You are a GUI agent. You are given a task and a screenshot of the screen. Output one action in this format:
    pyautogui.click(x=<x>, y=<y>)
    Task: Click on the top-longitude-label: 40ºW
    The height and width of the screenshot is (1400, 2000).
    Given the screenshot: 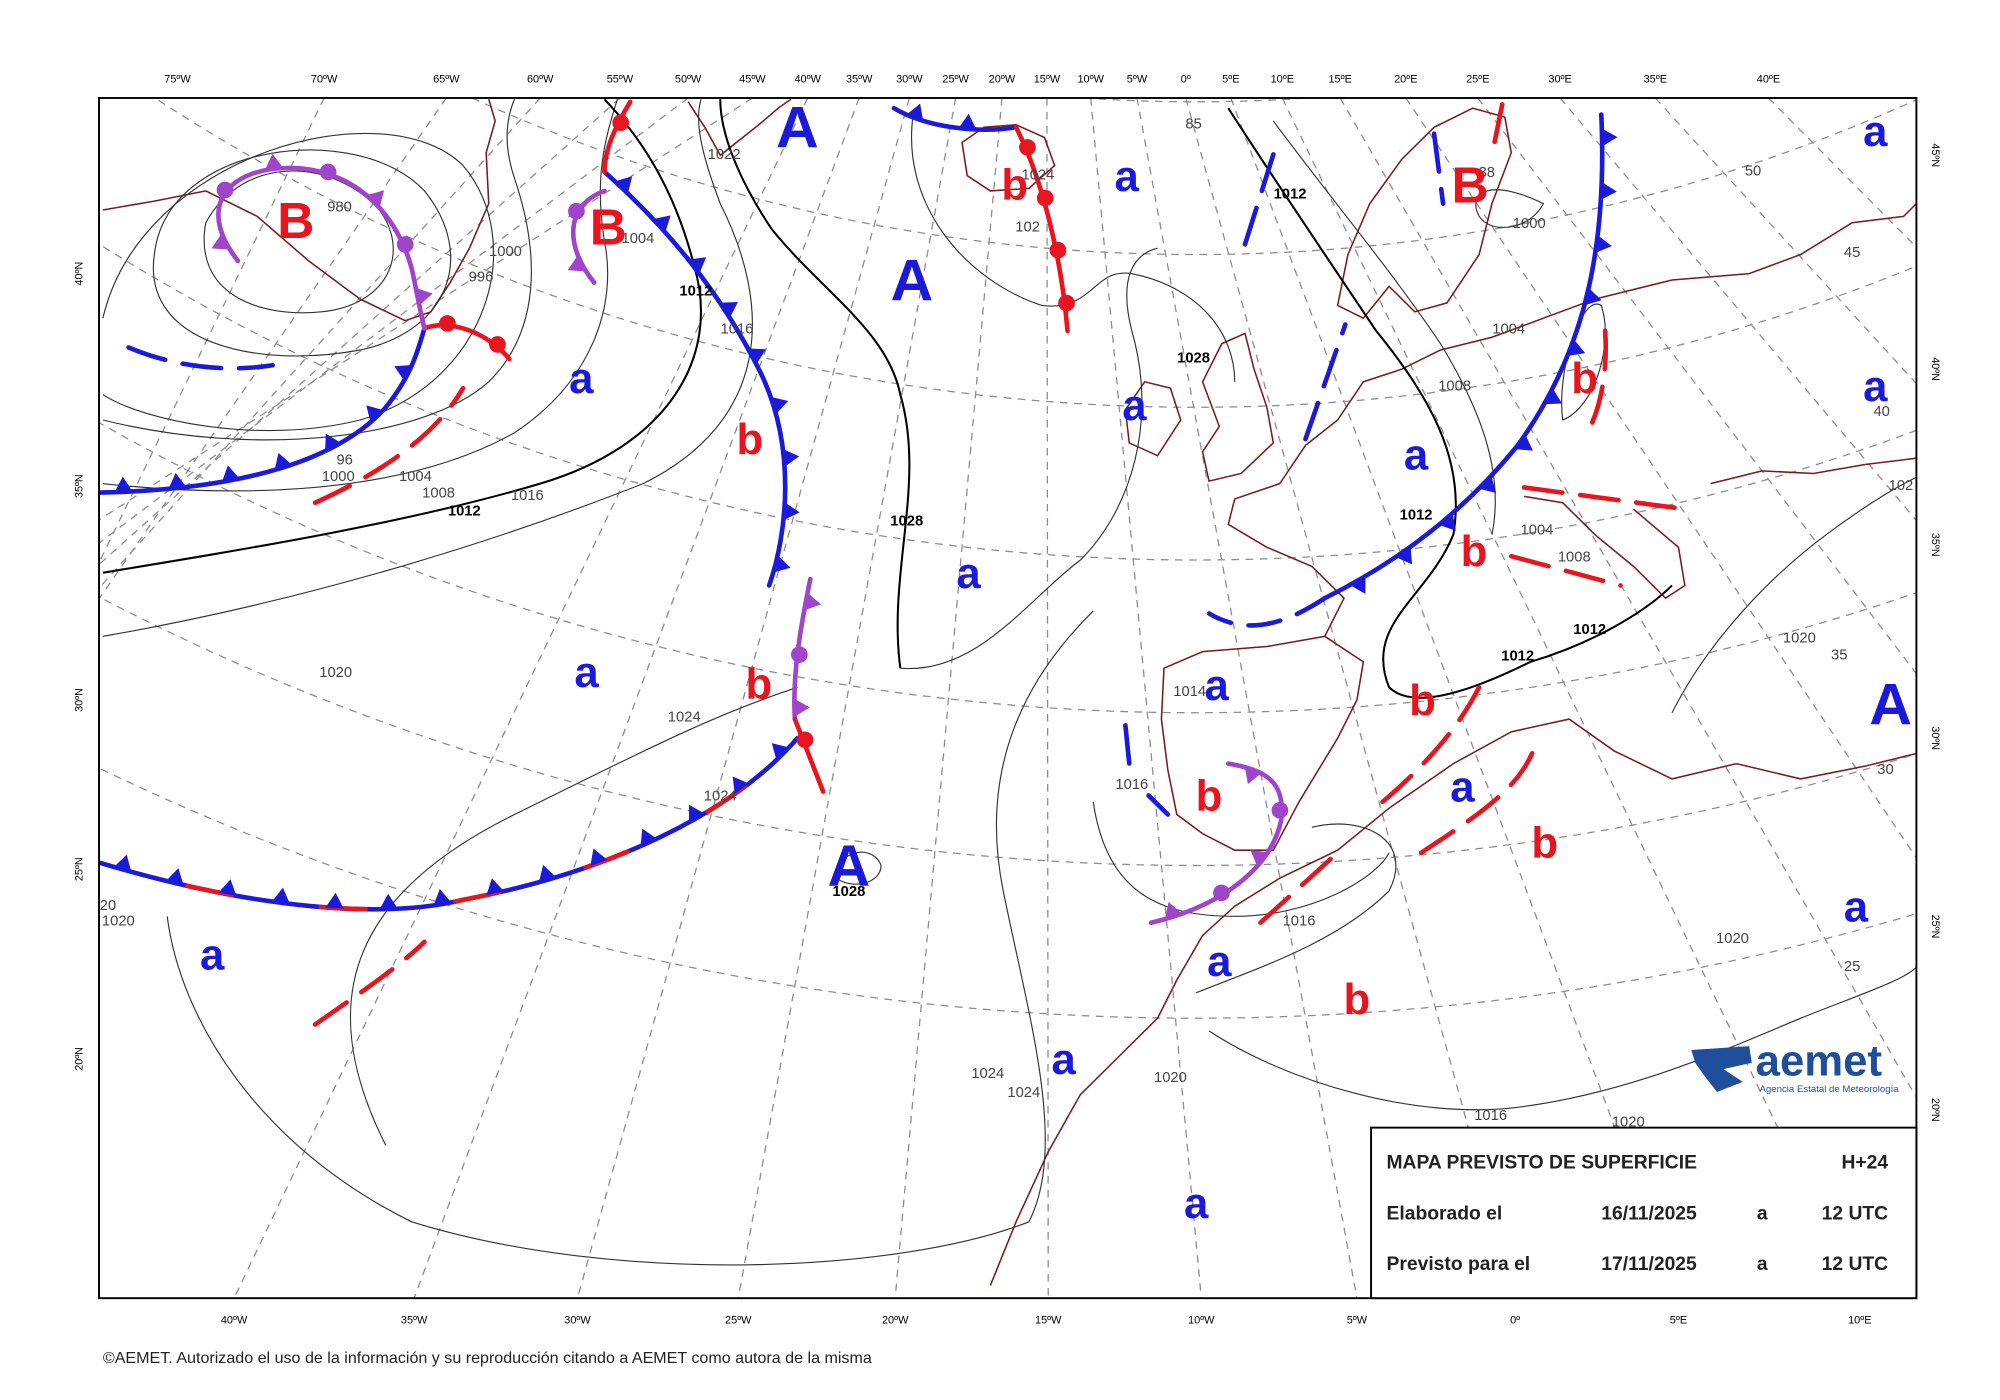 What is the action you would take?
    pyautogui.click(x=807, y=80)
    